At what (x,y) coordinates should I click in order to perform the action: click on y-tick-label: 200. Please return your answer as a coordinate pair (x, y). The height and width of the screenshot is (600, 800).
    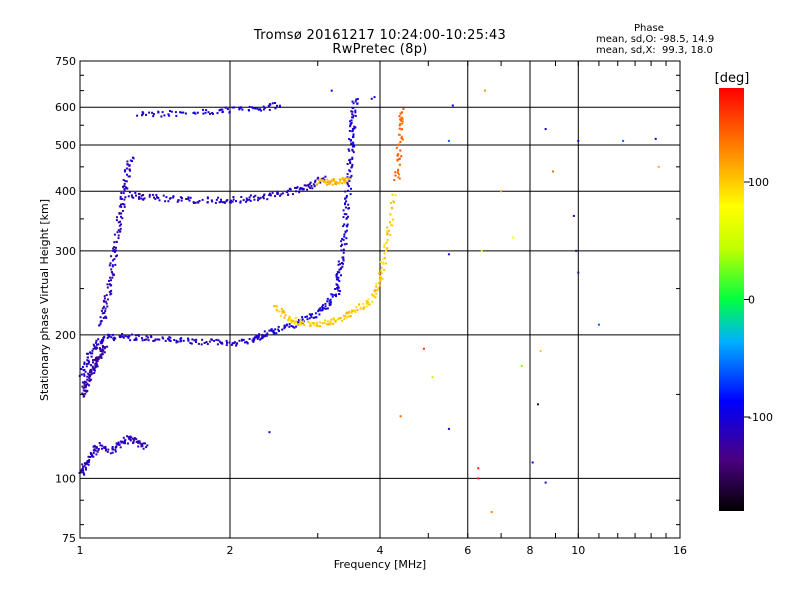
    Looking at the image, I should click on (65, 335).